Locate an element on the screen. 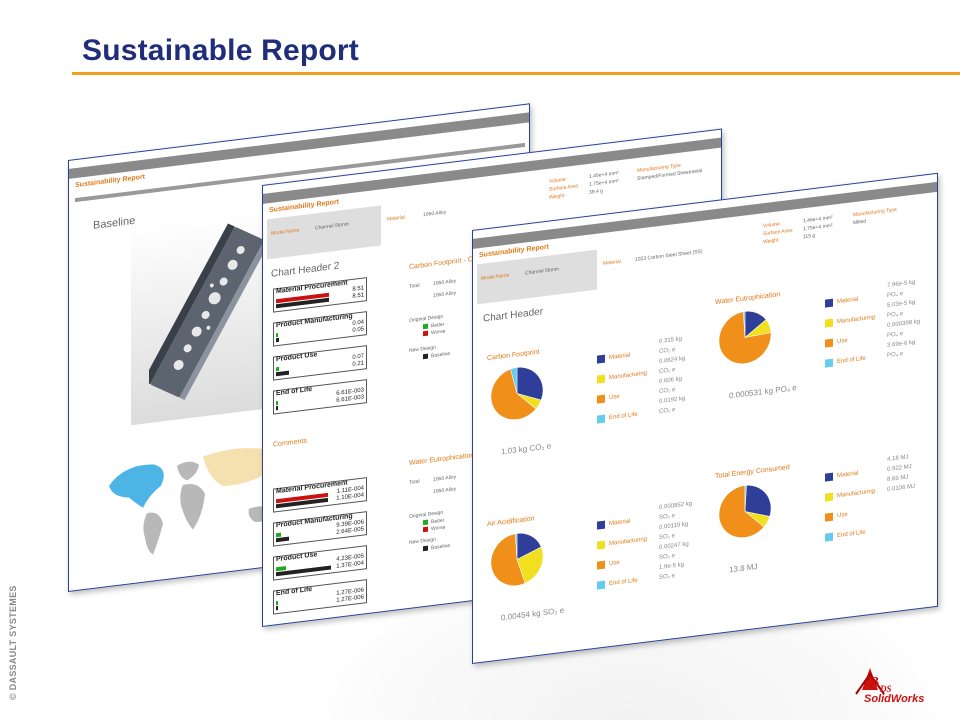 Image resolution: width=960 pixels, height=720 pixels. water-eutrophication-value: 5.03e-5 kg is located at coordinates (901, 304).